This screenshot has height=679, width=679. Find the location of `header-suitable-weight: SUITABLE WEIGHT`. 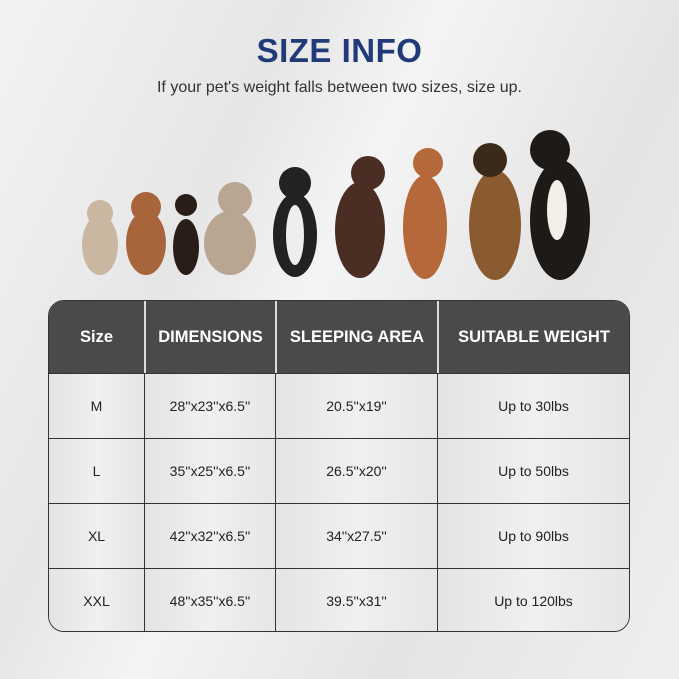

header-suitable-weight: SUITABLE WEIGHT is located at coordinates (533, 337).